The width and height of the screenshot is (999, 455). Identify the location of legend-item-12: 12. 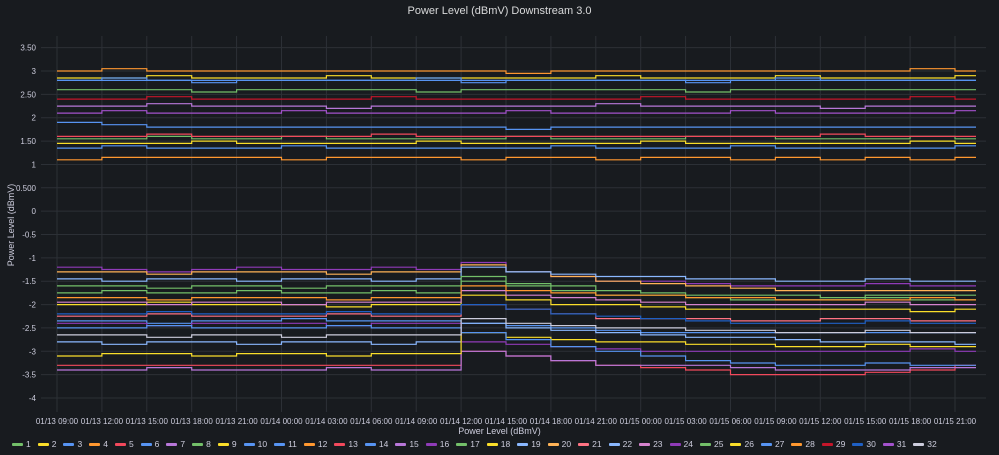
(315, 444).